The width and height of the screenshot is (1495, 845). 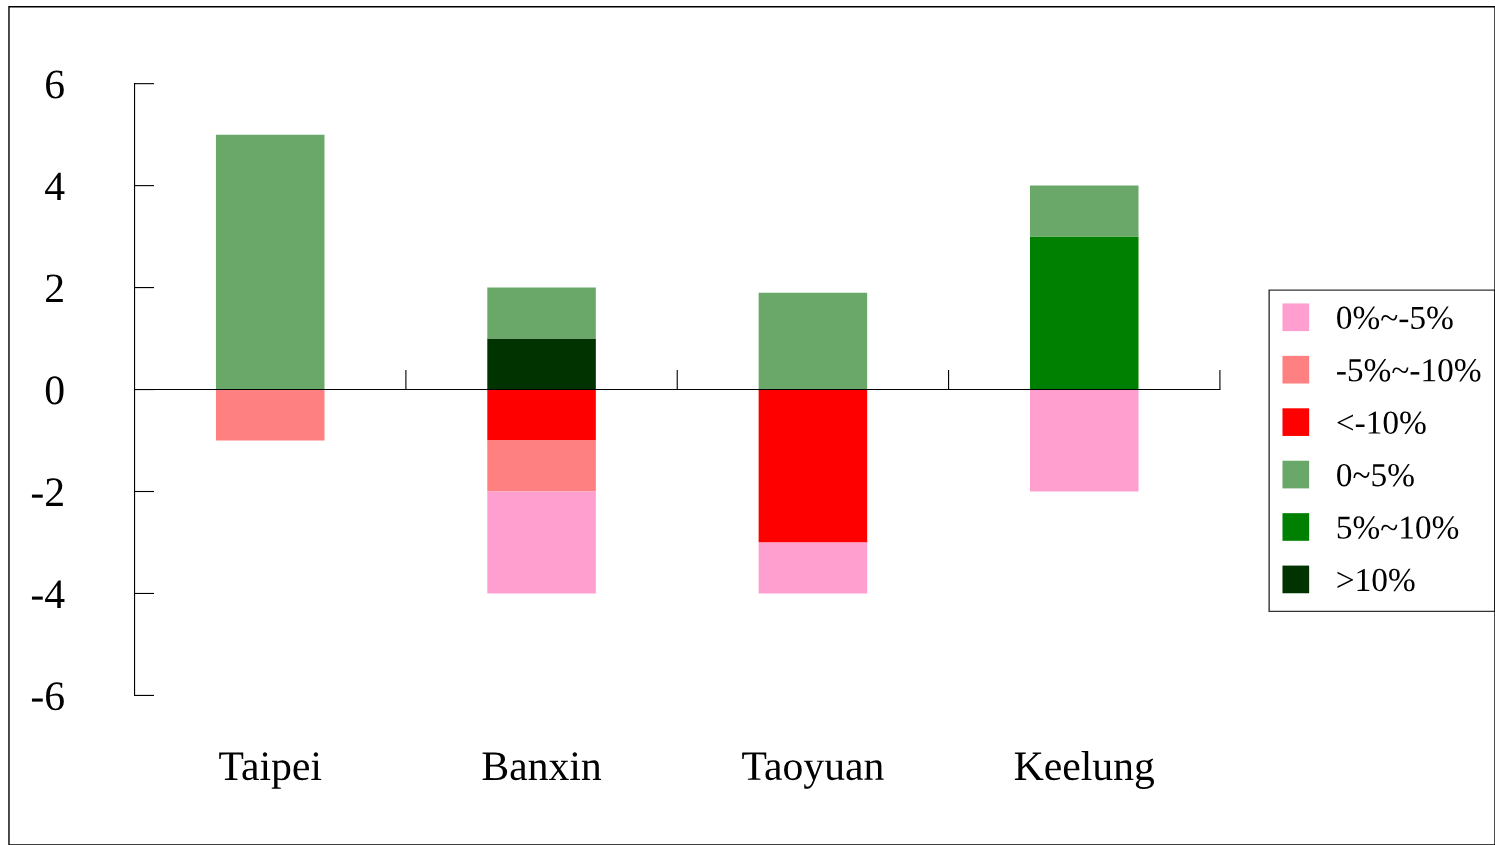 What do you see at coordinates (1381, 423) in the screenshot?
I see `legend-label: <-10%` at bounding box center [1381, 423].